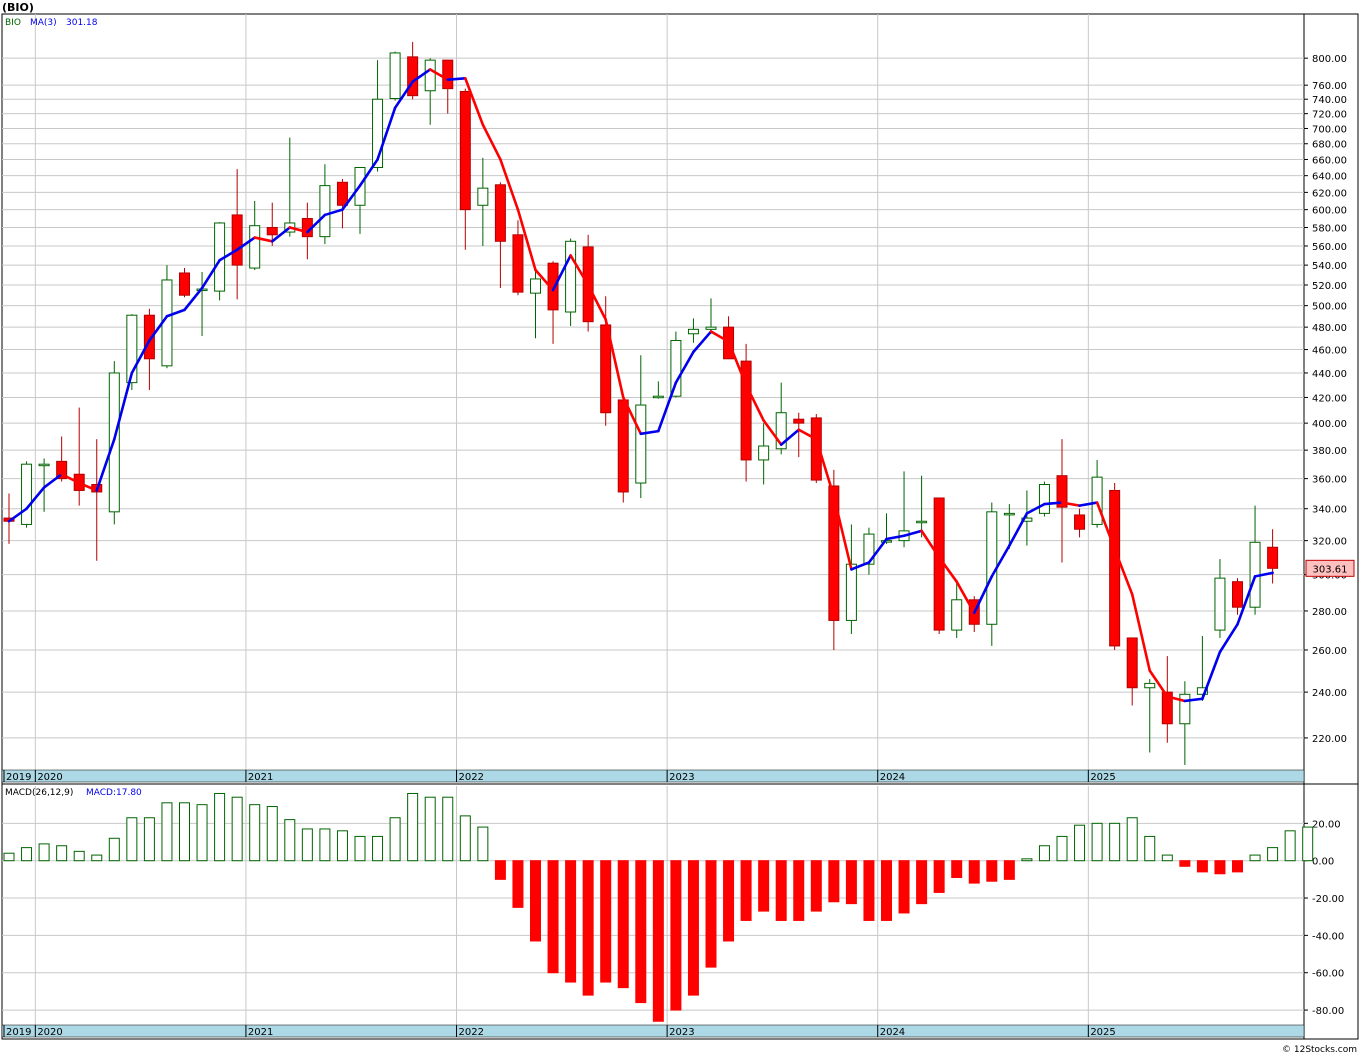 This screenshot has width=1360, height=1060. Describe the element at coordinates (1329, 612) in the screenshot. I see `price-tick-label: 280.00` at that location.